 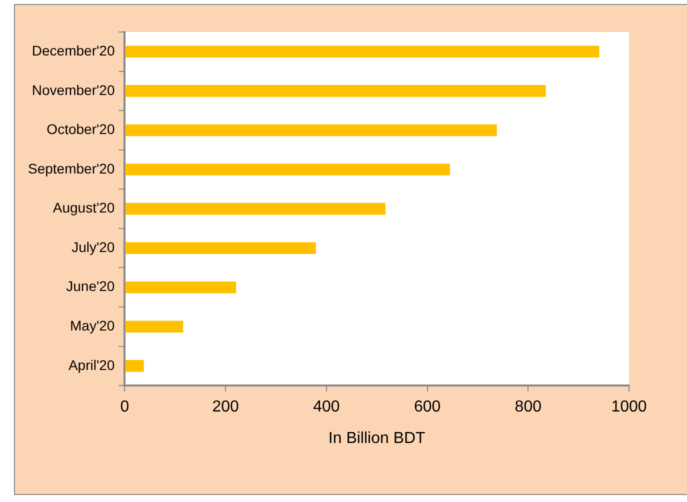 What do you see at coordinates (91, 364) in the screenshot?
I see `y-tick-label: April'20` at bounding box center [91, 364].